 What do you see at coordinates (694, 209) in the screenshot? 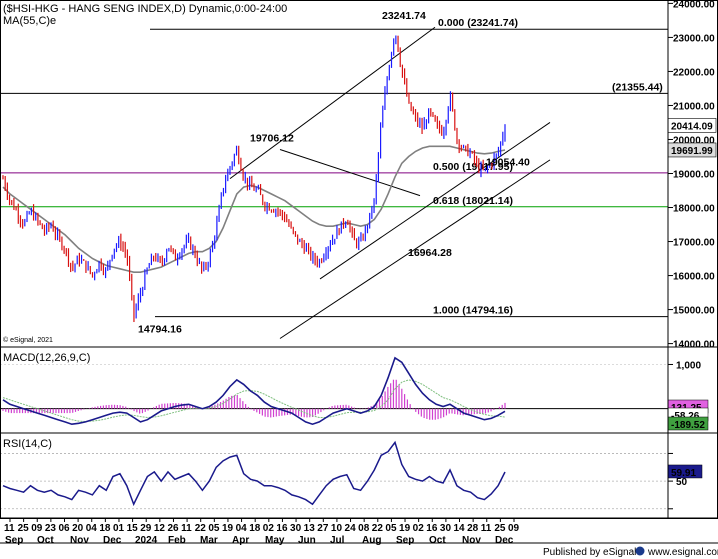
I see `price-y-tick-label: 18000.00` at bounding box center [694, 209].